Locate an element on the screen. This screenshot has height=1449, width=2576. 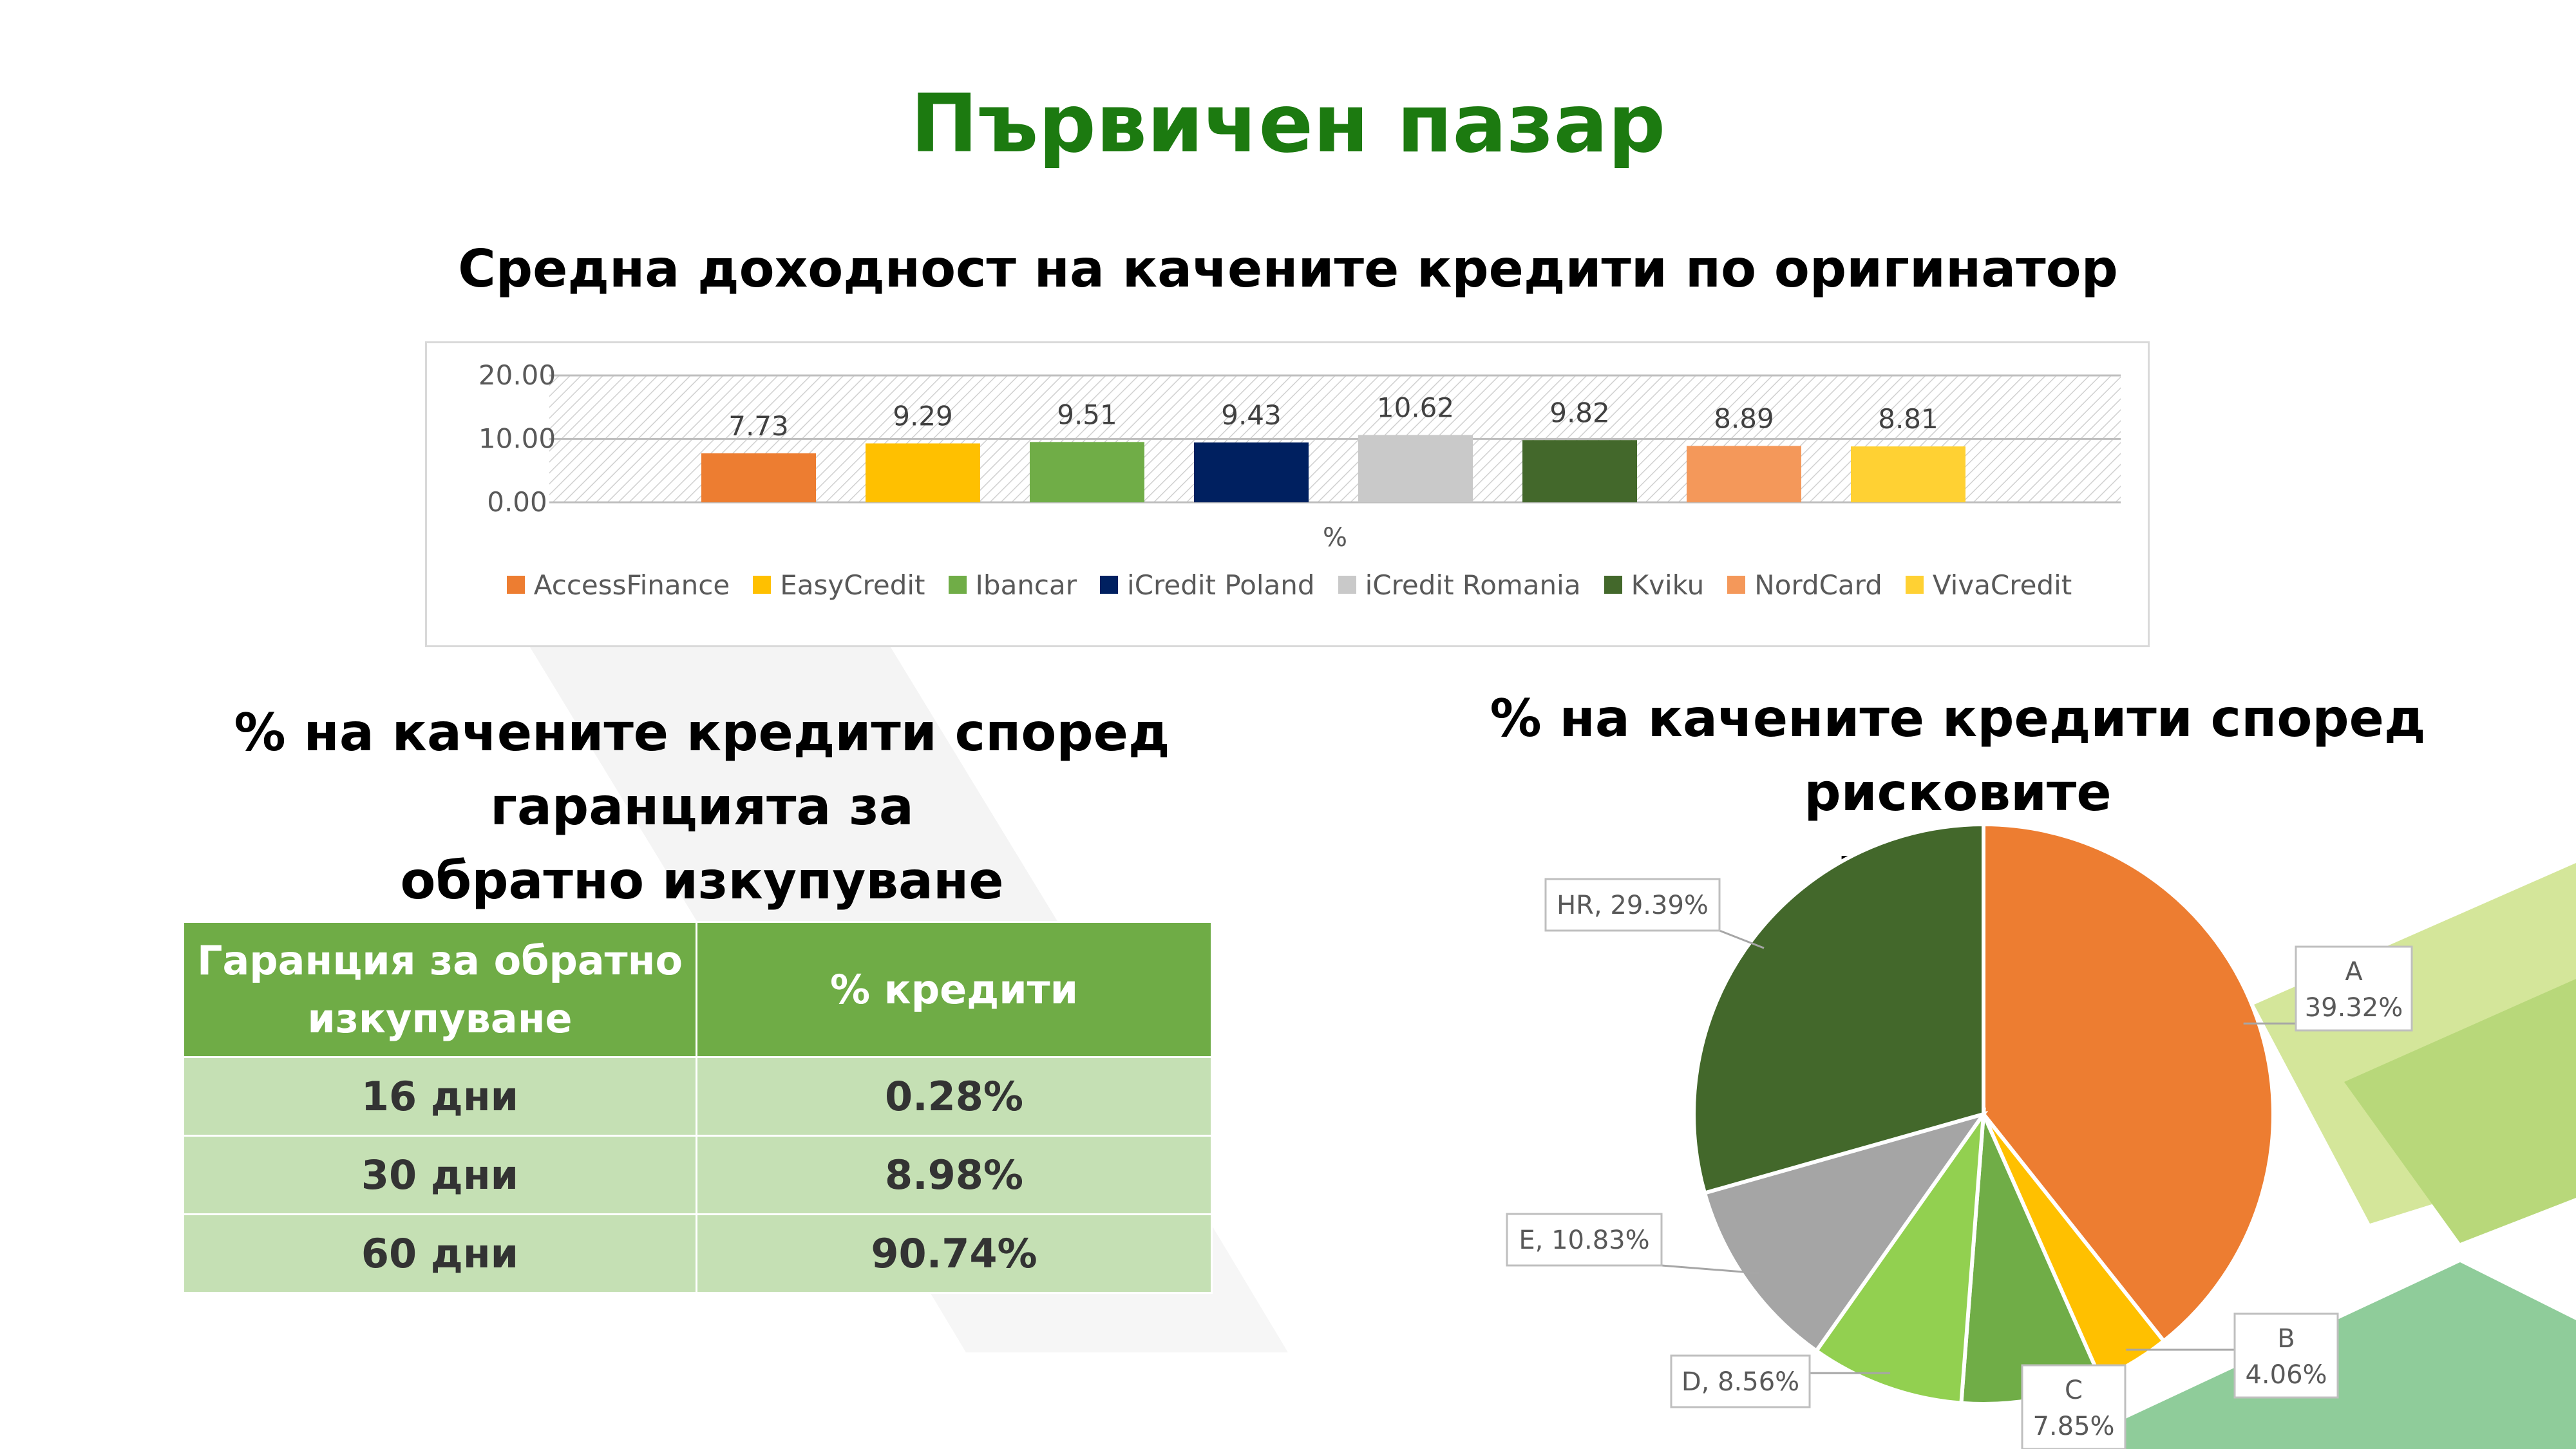
bar-data-label: 7.73 is located at coordinates (758, 426).